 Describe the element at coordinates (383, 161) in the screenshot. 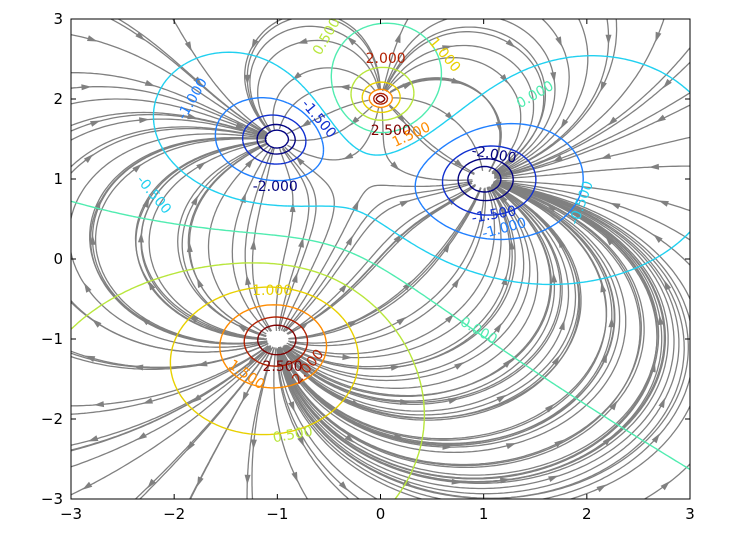

I see `contour-level--2_5` at that location.